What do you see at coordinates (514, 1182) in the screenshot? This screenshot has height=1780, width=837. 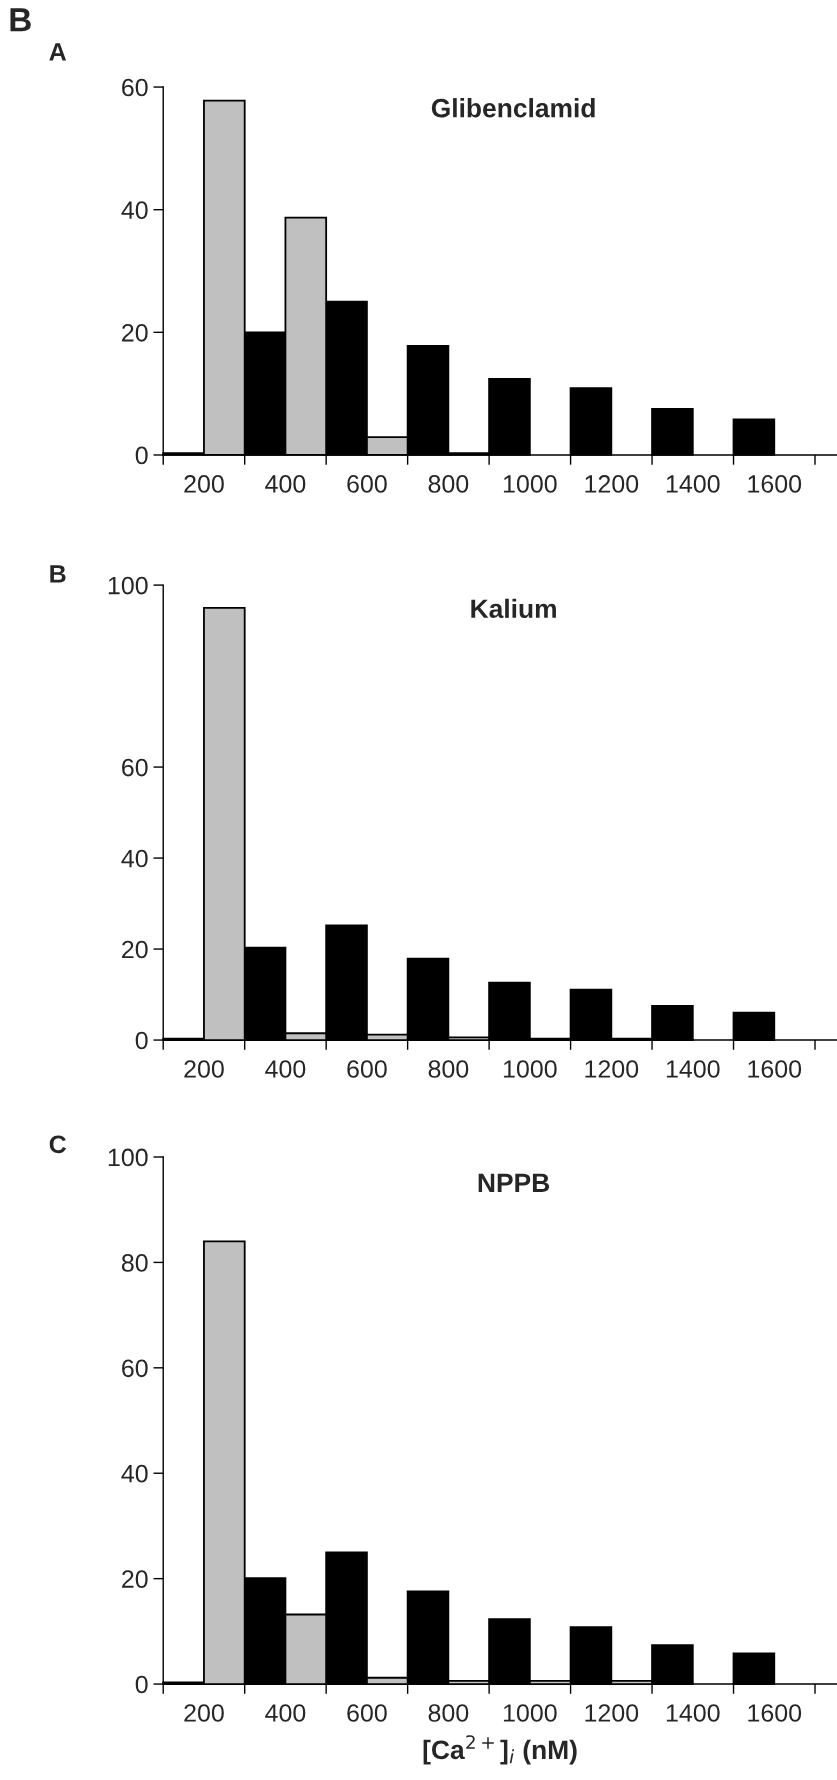 I see `chart-title: NPPB` at bounding box center [514, 1182].